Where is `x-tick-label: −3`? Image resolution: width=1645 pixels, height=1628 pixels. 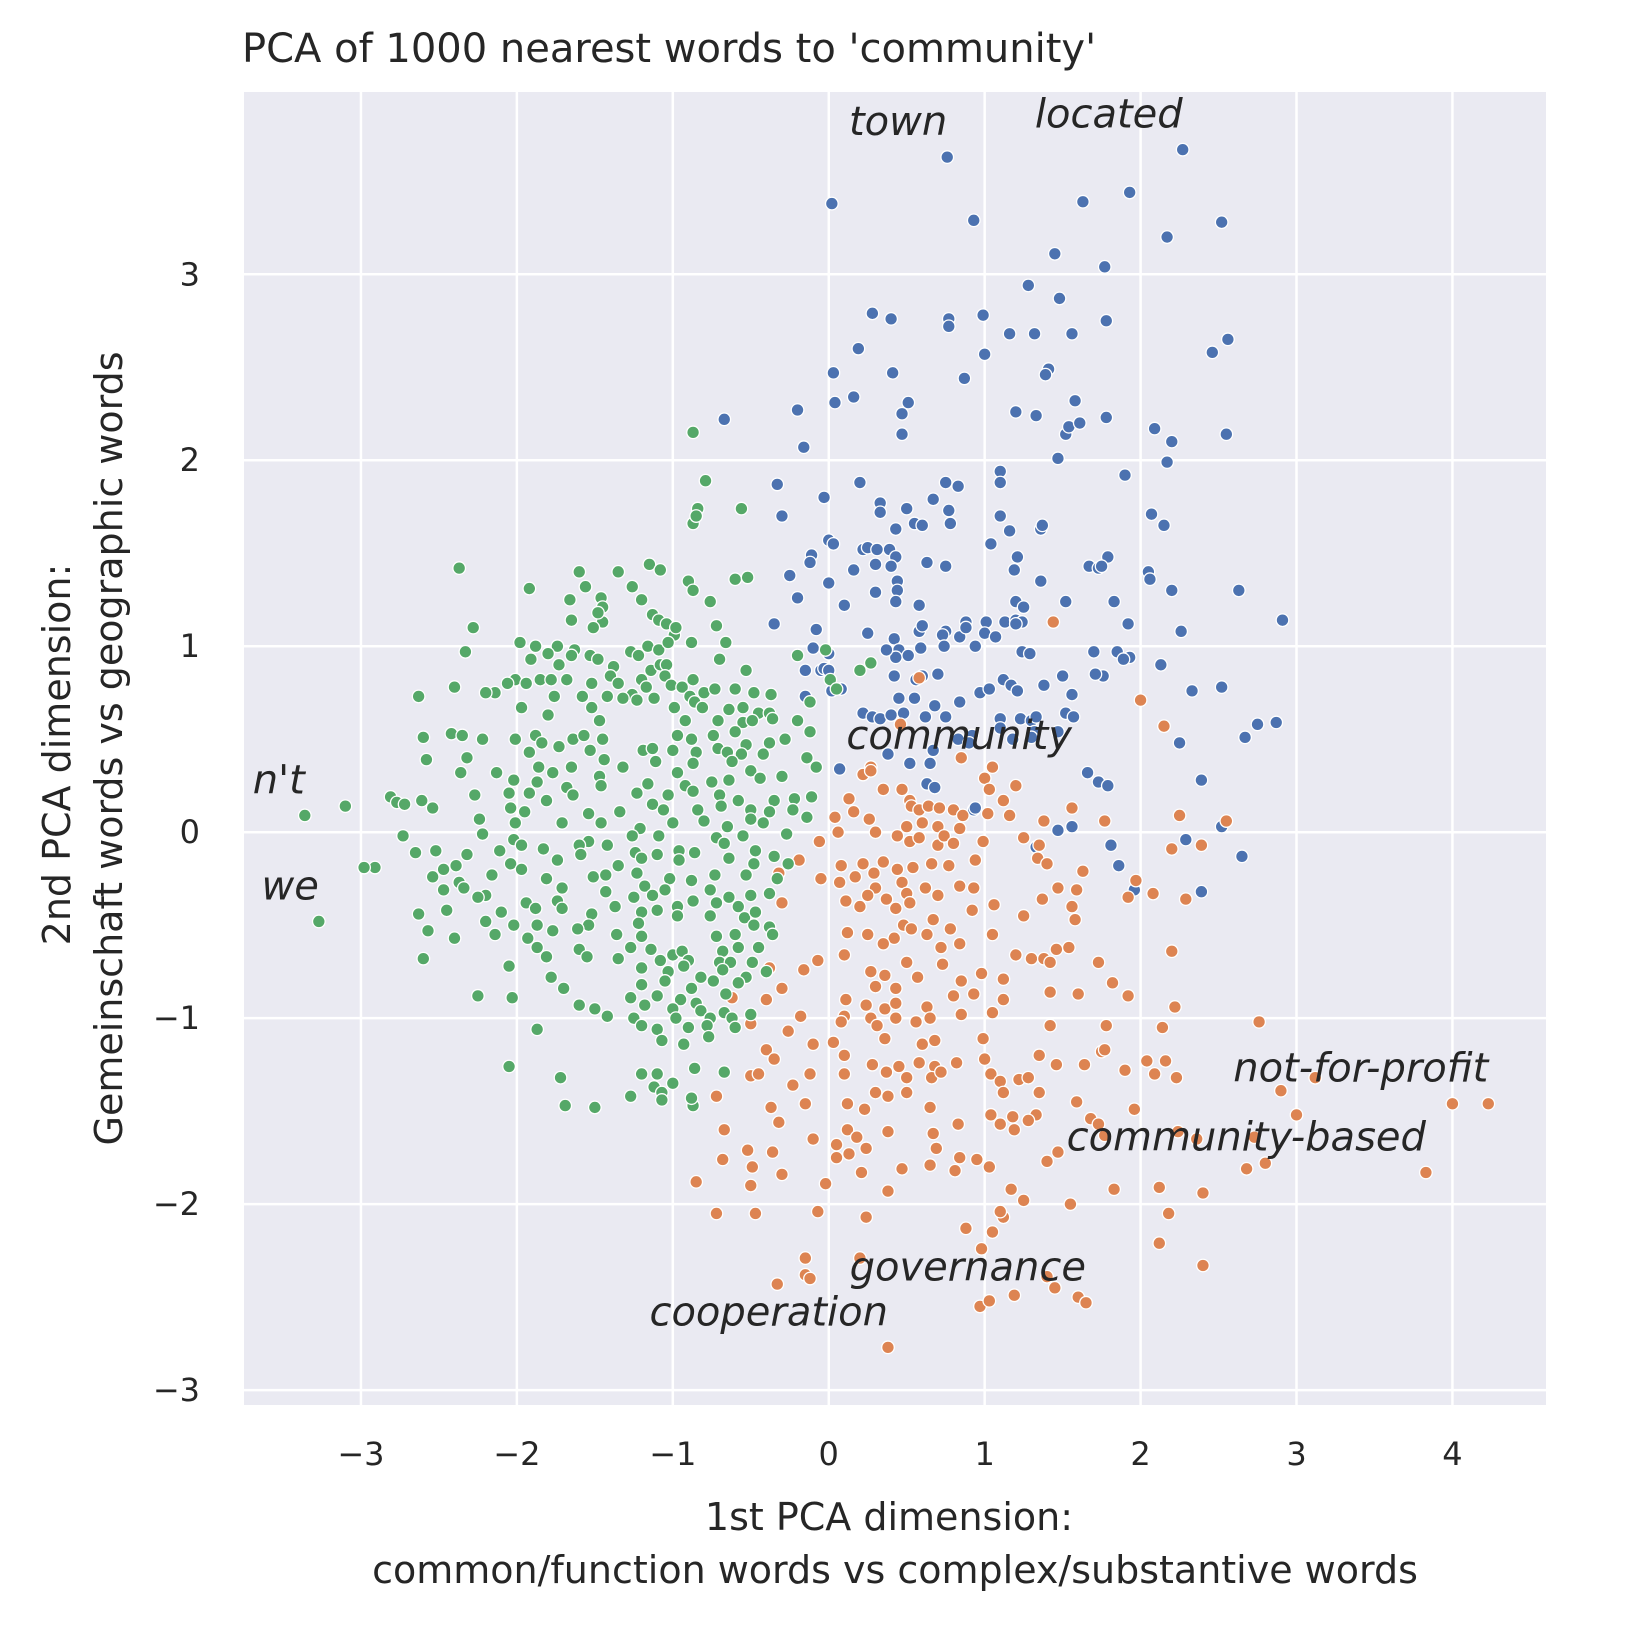
x-tick-label: −3 is located at coordinates (360, 1454).